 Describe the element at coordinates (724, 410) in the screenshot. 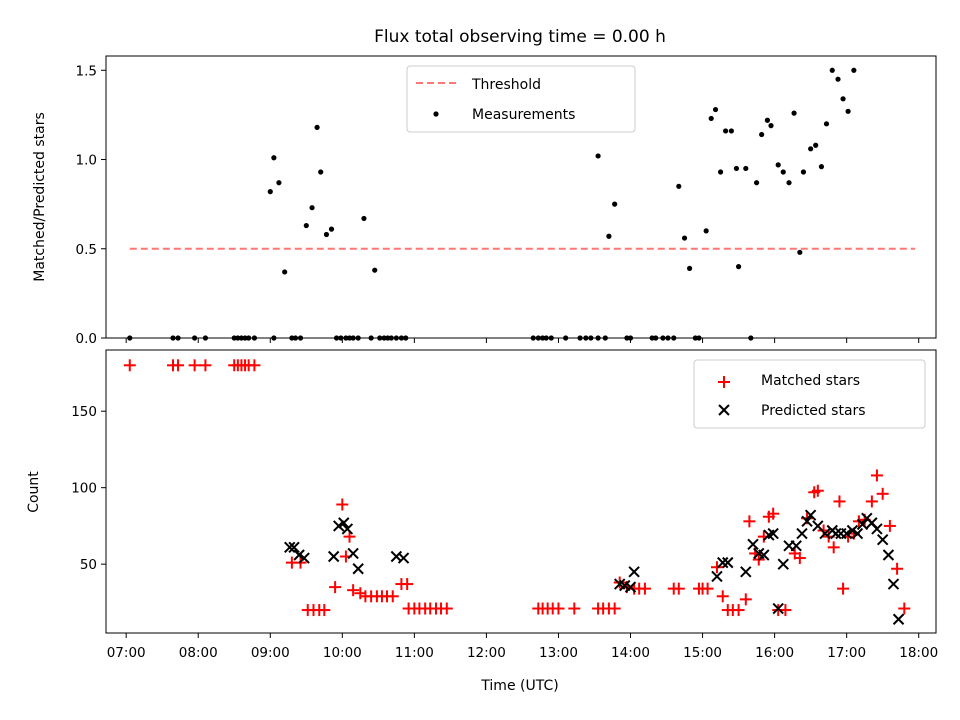

I see `legend-predicted-swatch` at that location.